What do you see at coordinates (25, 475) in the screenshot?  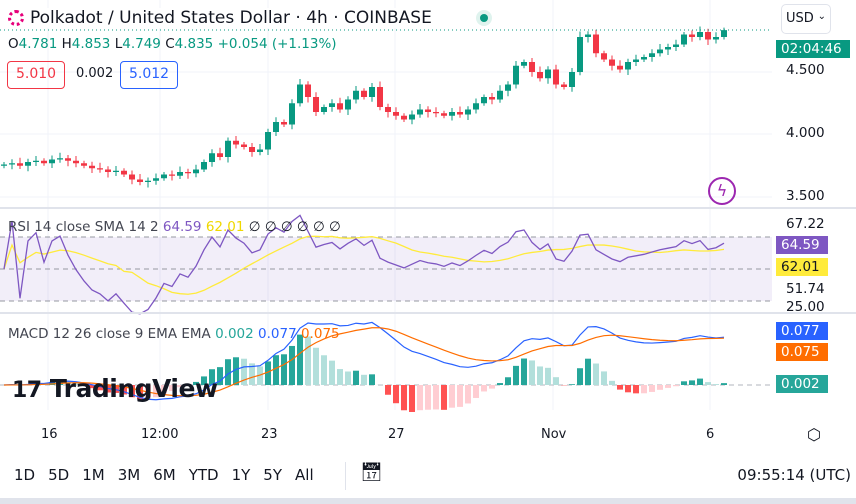 I see `range-1d: 1D` at bounding box center [25, 475].